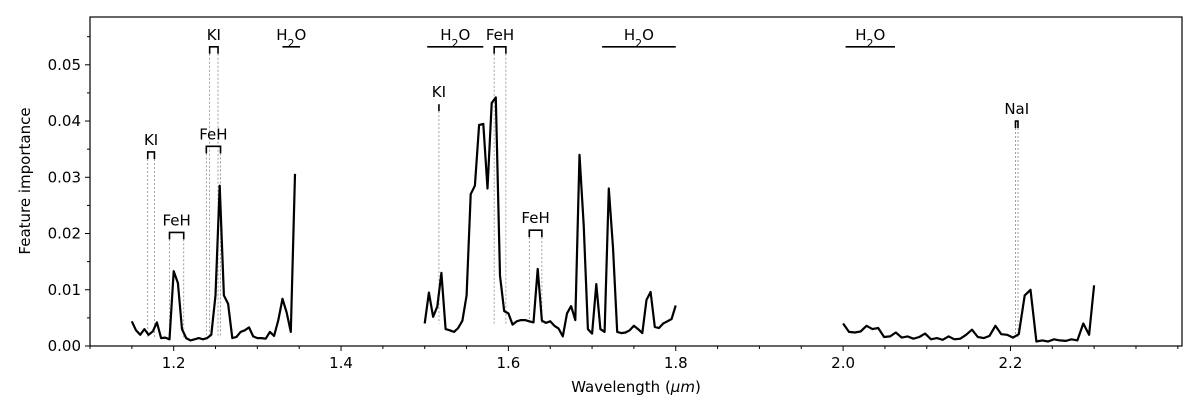  What do you see at coordinates (64, 290) in the screenshot?
I see `y-tick-label: 0.01` at bounding box center [64, 290].